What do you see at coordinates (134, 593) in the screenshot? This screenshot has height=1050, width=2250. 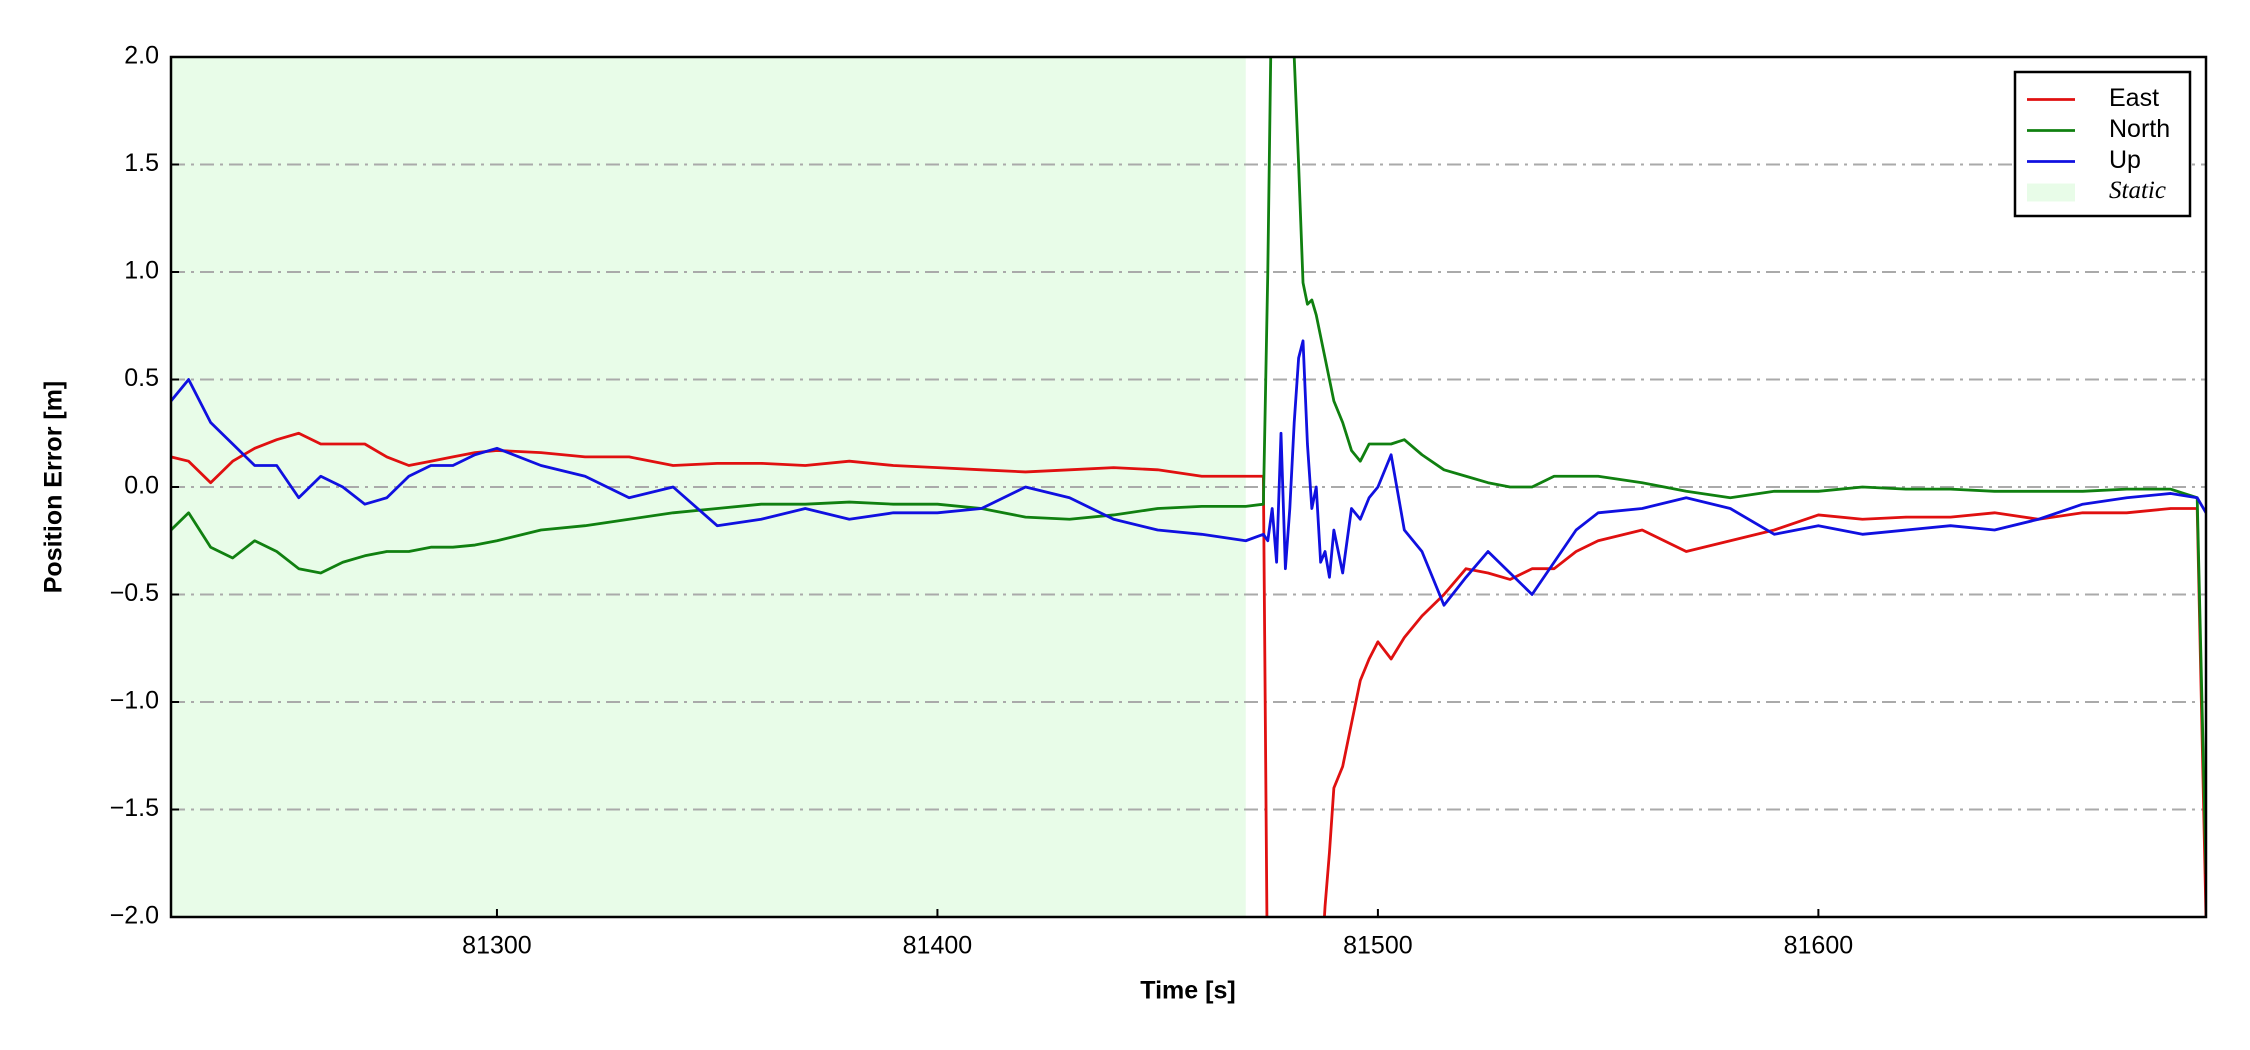 I see `y-tick-label: −0.5` at bounding box center [134, 593].